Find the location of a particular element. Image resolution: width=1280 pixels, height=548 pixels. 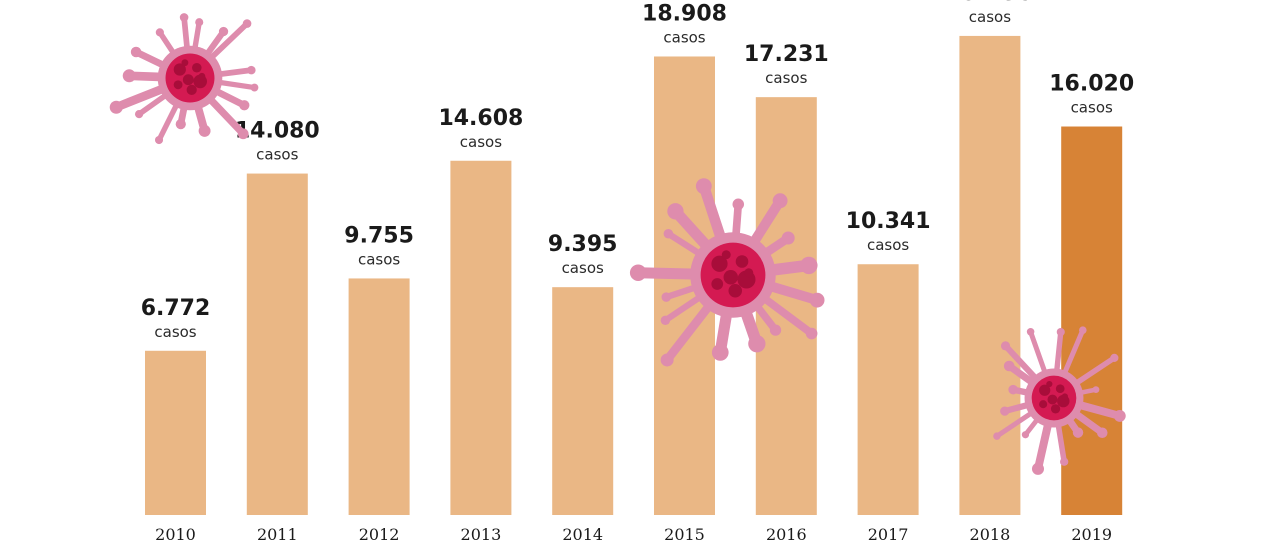

tick-label-2010: 2010 is located at coordinates (175, 534).